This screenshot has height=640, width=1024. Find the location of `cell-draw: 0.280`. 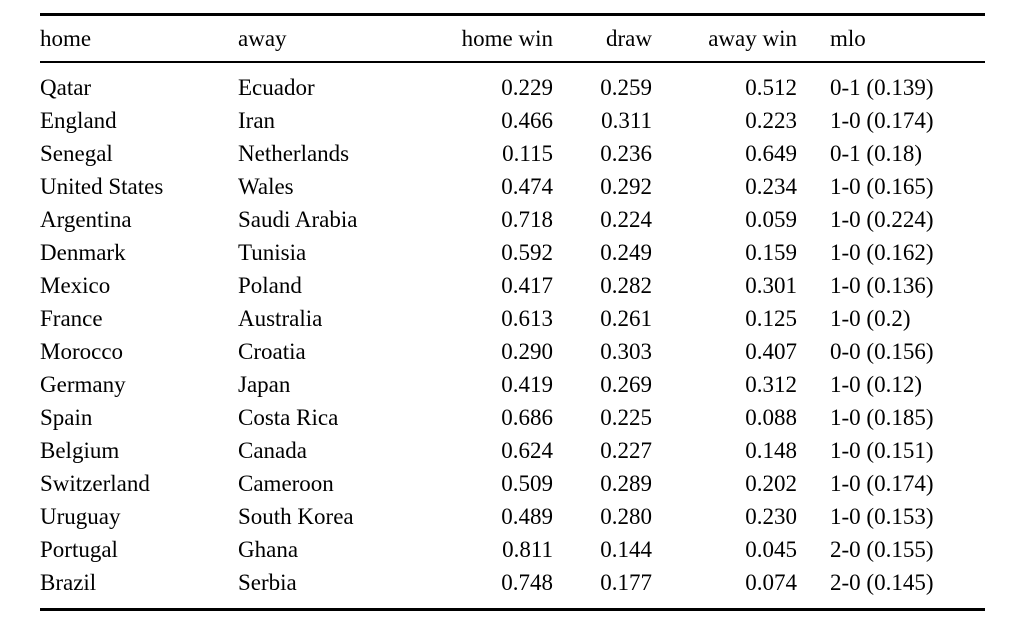

cell-draw: 0.280 is located at coordinates (626, 516).